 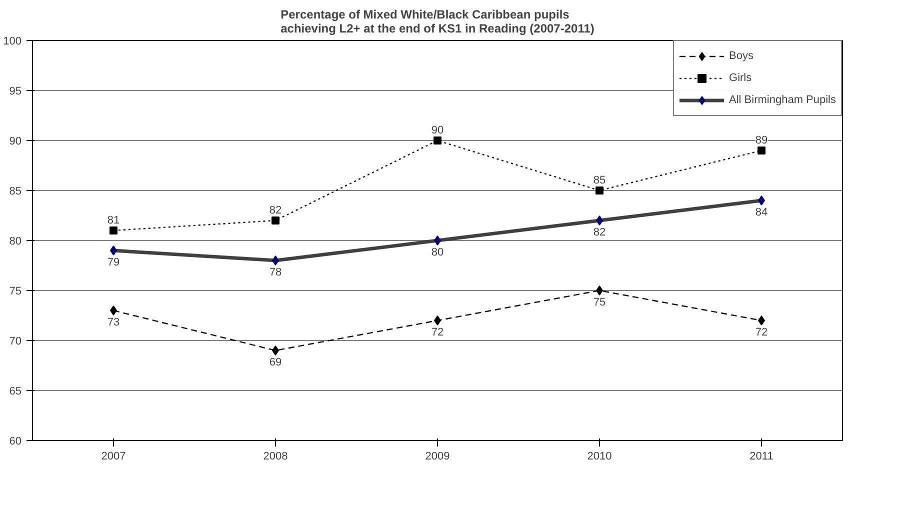 What do you see at coordinates (762, 456) in the screenshot?
I see `x-tick-label: 2011` at bounding box center [762, 456].